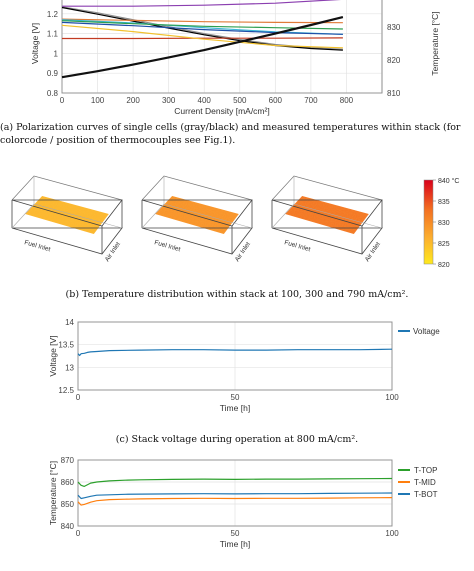  I want to click on colorbar: 840 °C 835 830 825 820, so click(441, 223).